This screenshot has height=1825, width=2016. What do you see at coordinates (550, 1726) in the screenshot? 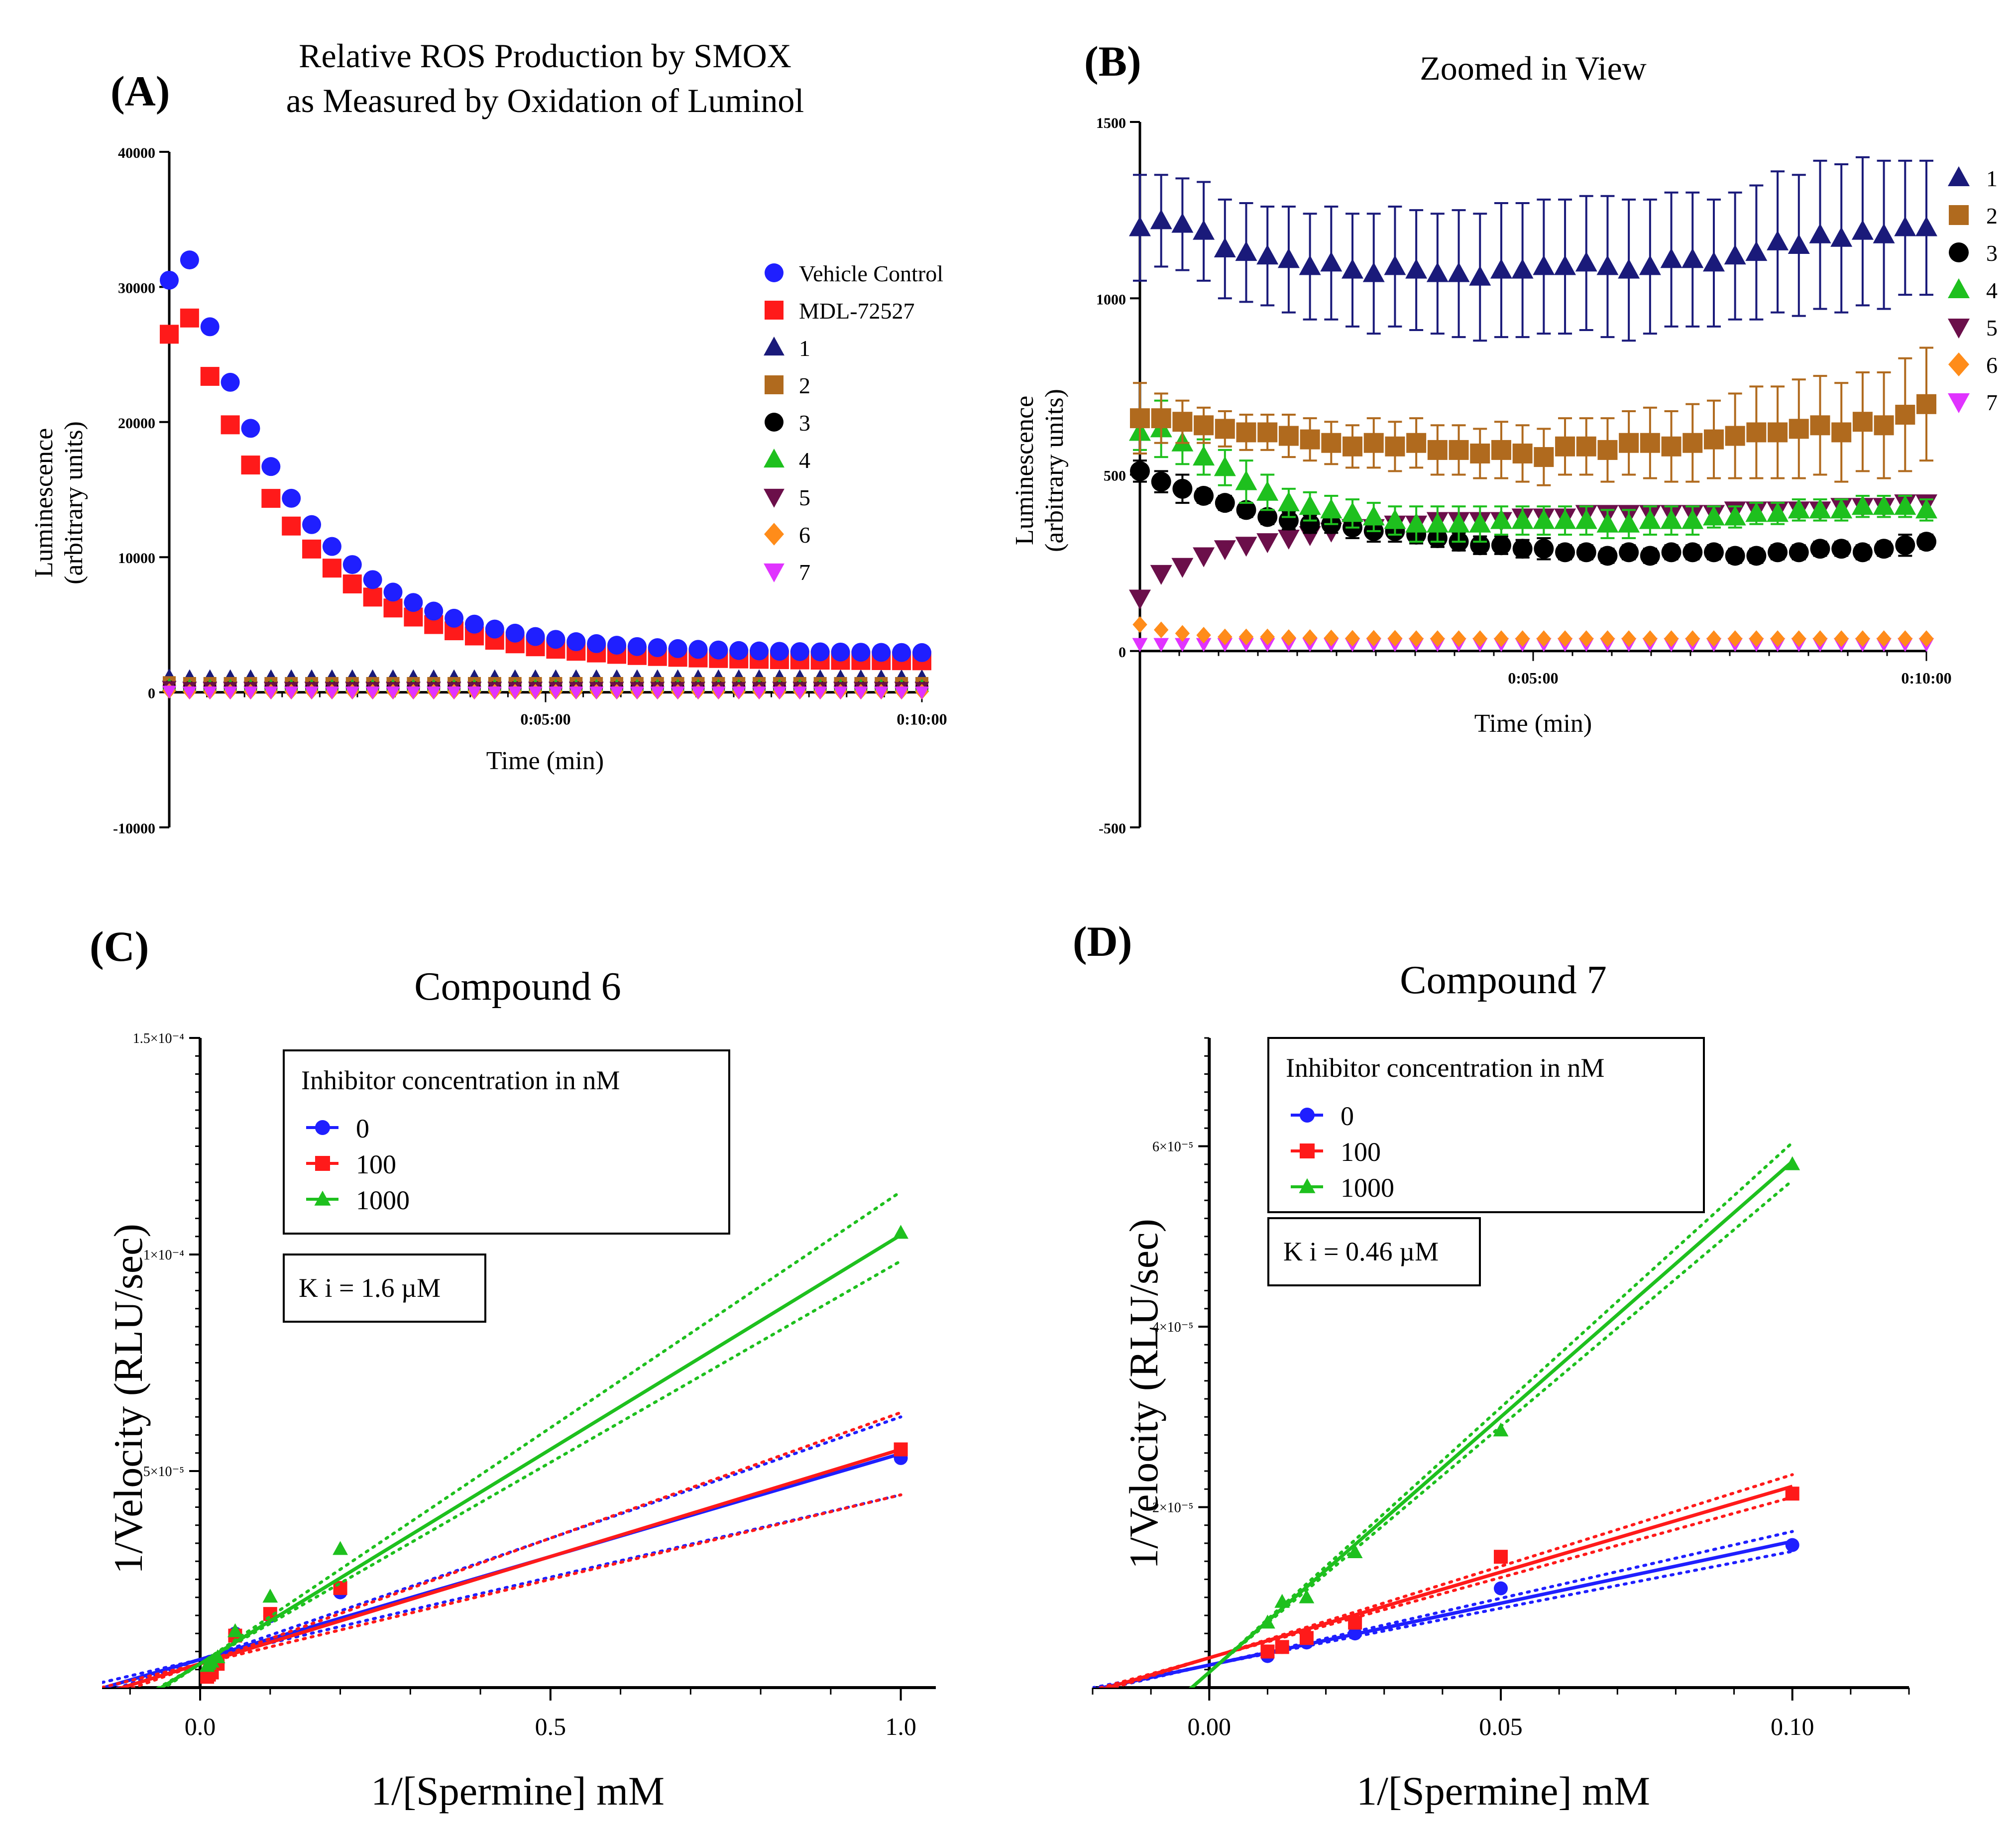
I see `x-tick-label: 0.5` at bounding box center [550, 1726].